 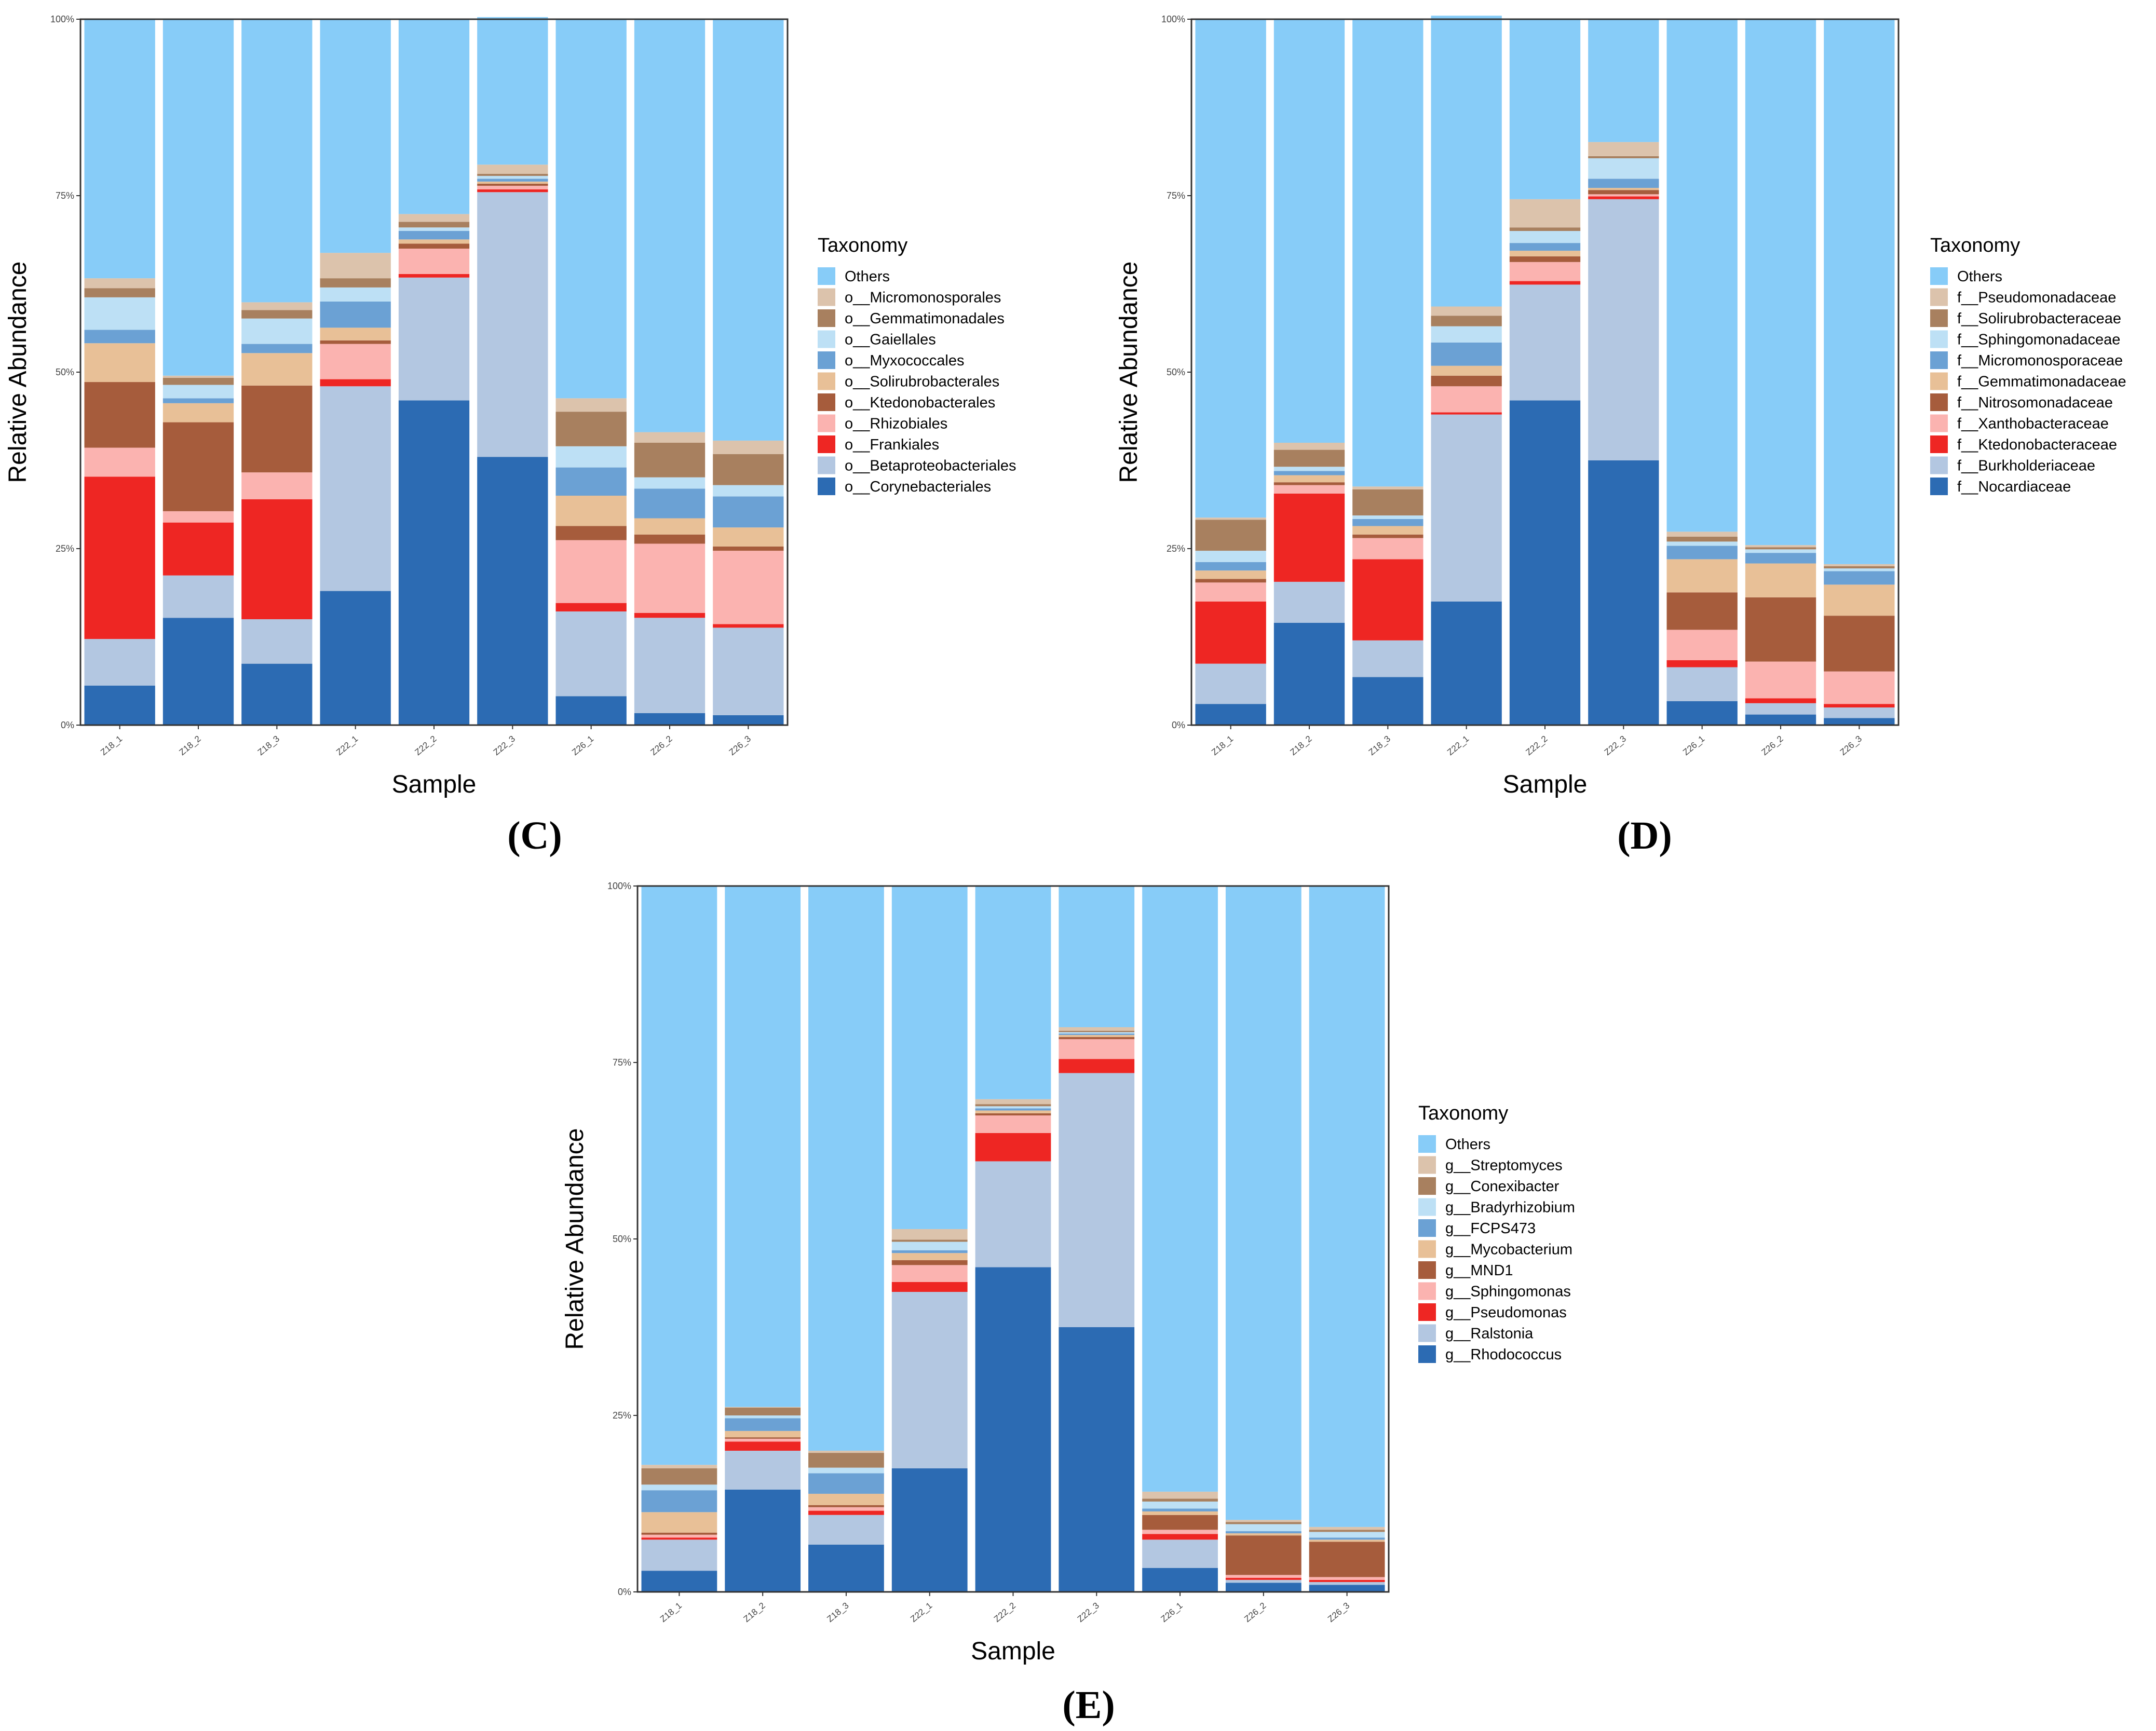 What do you see at coordinates (896, 424) in the screenshot?
I see `legend-entry: o__Rhizobiales` at bounding box center [896, 424].